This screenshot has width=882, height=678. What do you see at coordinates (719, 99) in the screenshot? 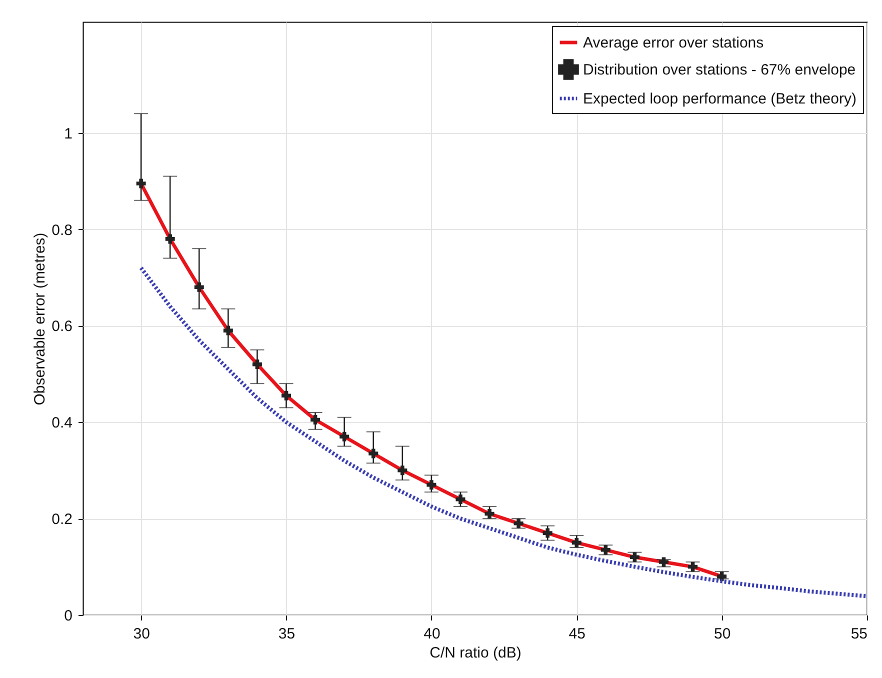
I see `legend-label: Expected loop performance (Betz theory)` at bounding box center [719, 99].